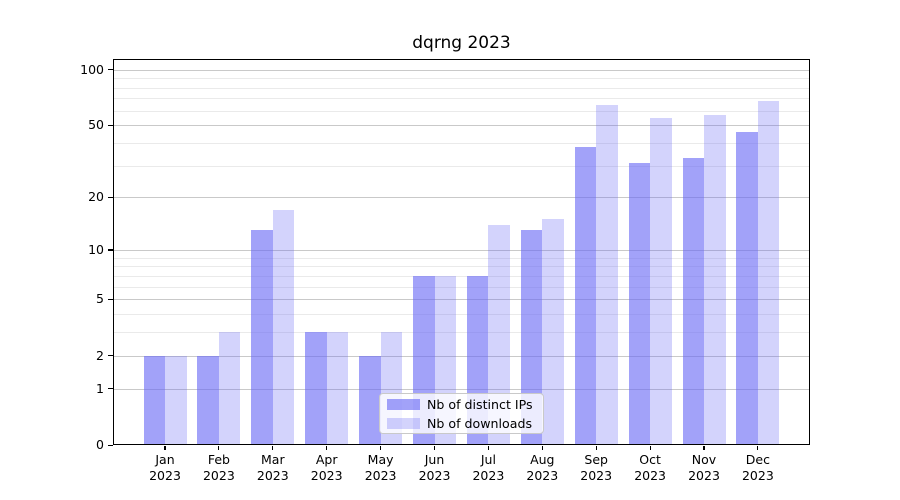 This screenshot has height=500, width=900. Describe the element at coordinates (480, 423) in the screenshot. I see `legend-label-downloads: Nb of downloads` at that location.